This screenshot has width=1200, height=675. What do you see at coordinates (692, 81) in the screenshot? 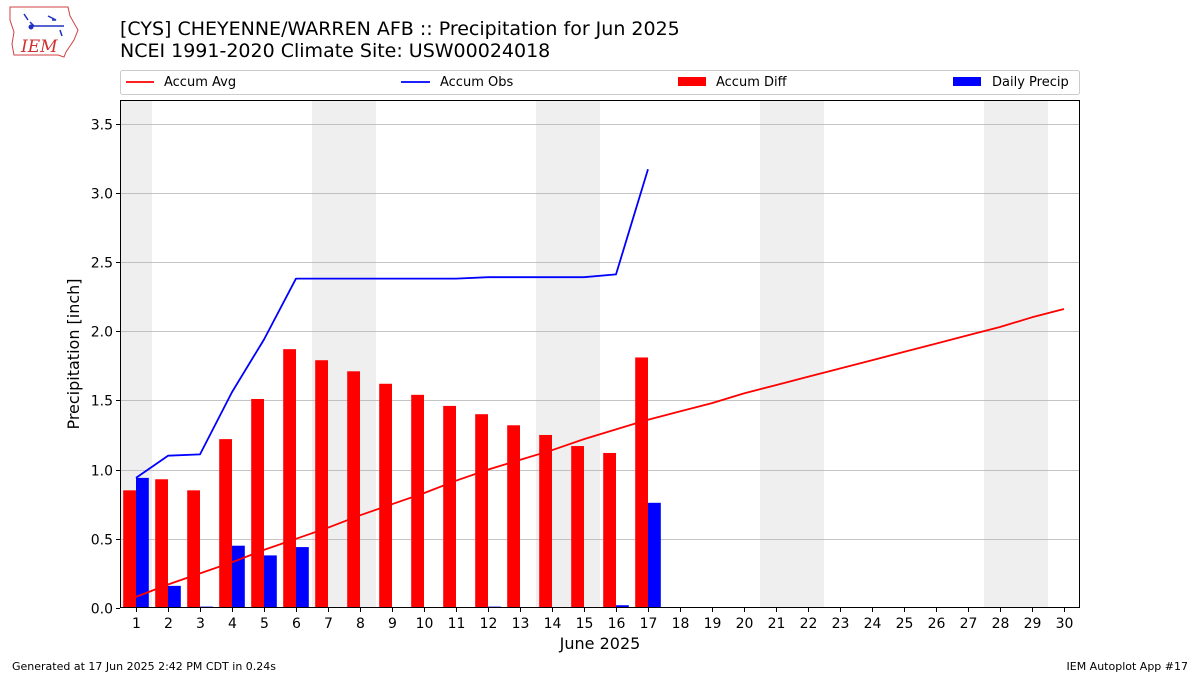
I see `legend-swatch-accum-diff` at bounding box center [692, 81].